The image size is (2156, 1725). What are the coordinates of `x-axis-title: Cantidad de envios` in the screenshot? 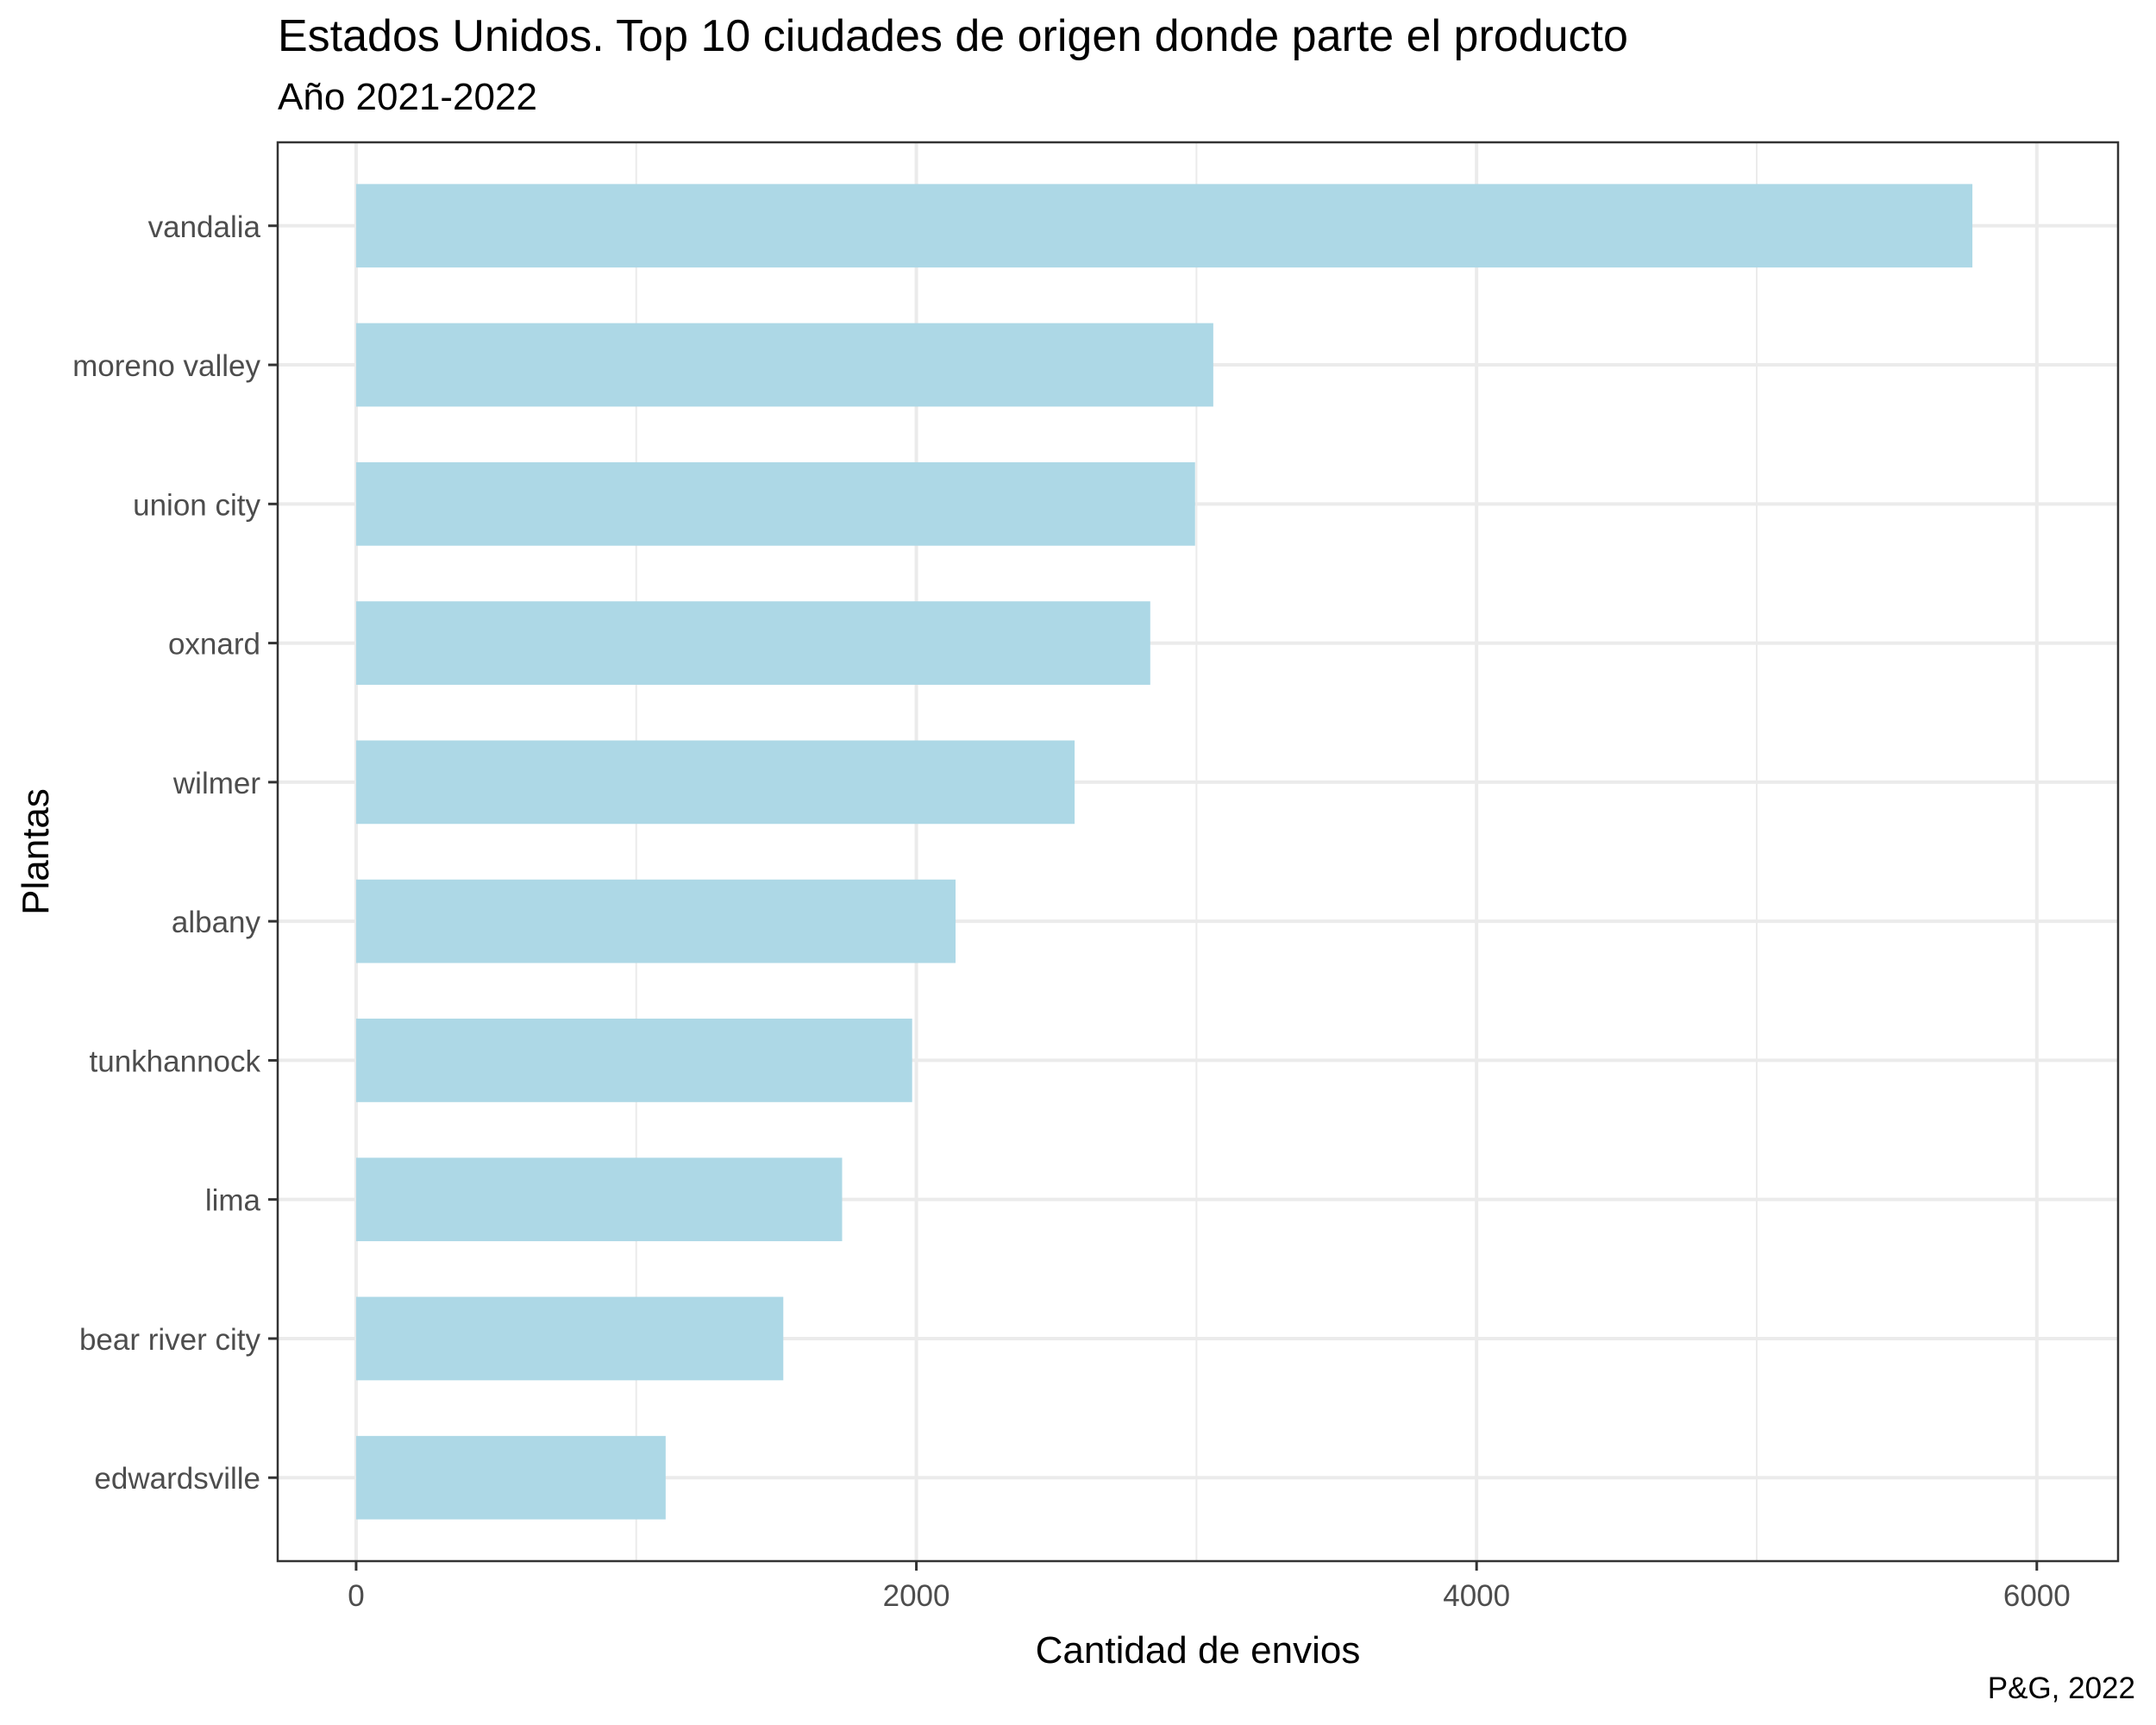 It's located at (1198, 1651).